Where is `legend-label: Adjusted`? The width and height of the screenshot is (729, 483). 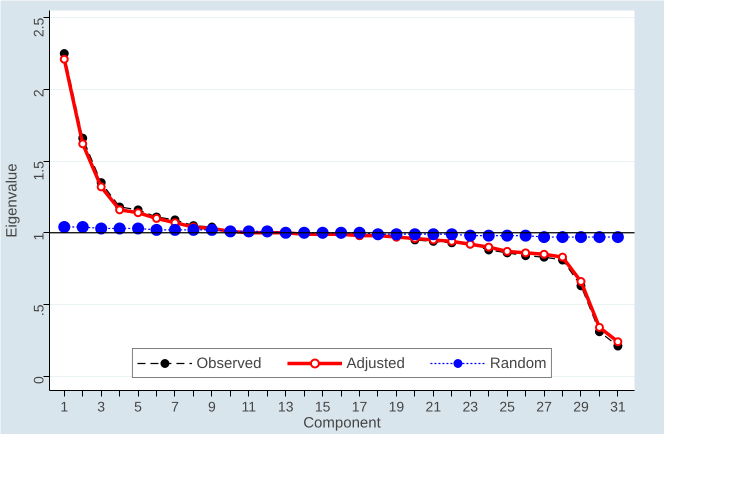 legend-label: Adjusted is located at coordinates (375, 363).